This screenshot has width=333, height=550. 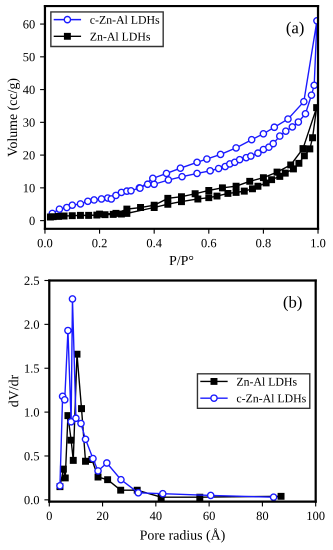 I want to click on y-tick-label: 60, so click(x=29, y=24).